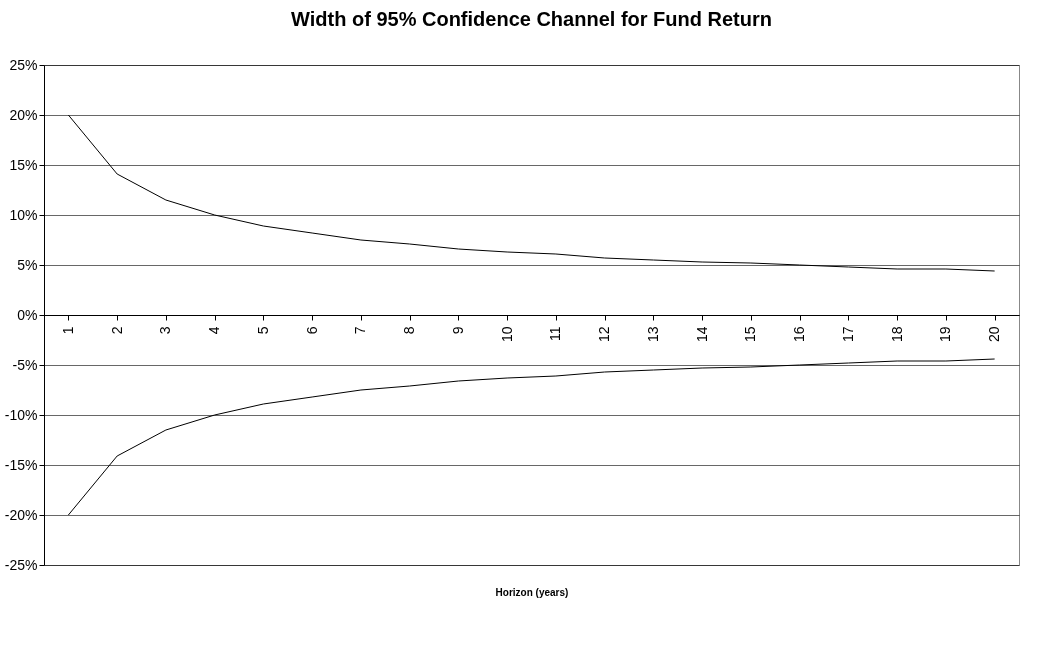  Describe the element at coordinates (262, 330) in the screenshot. I see `x-tick-label: 5` at that location.